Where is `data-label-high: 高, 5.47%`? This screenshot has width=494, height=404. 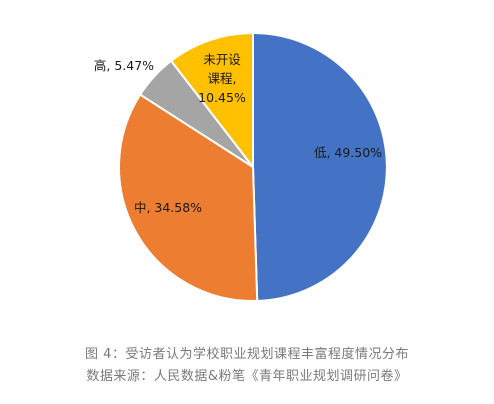
data-label-high: 高, 5.47% is located at coordinates (124, 65).